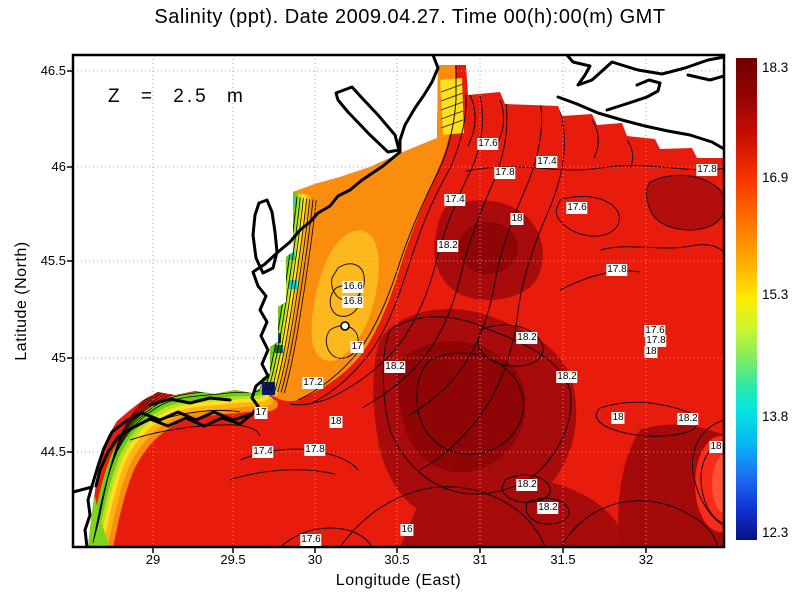 This screenshot has width=800, height=600. Describe the element at coordinates (397, 559) in the screenshot. I see `x-tick-label: 30.5` at that location.